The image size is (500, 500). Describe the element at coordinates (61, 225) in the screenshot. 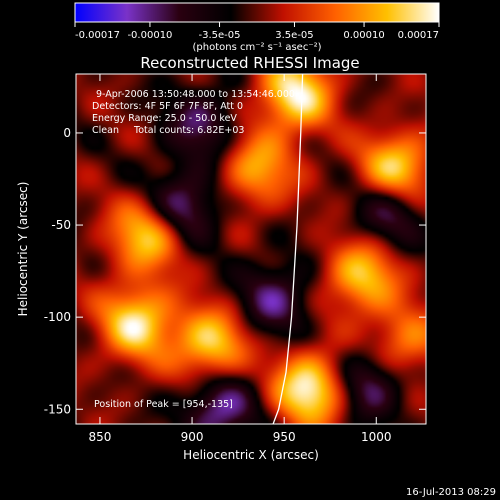

I see `y-tick-label: -50` at that location.